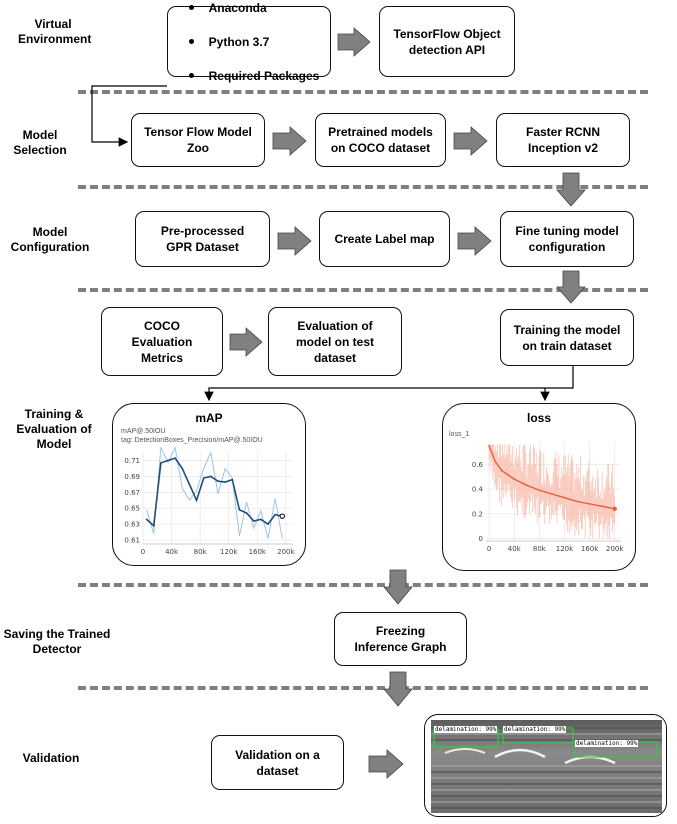  I want to click on map-chart-tag: tag: DetectionBoxes_Precision/mAP@.50IOU, so click(192, 440).